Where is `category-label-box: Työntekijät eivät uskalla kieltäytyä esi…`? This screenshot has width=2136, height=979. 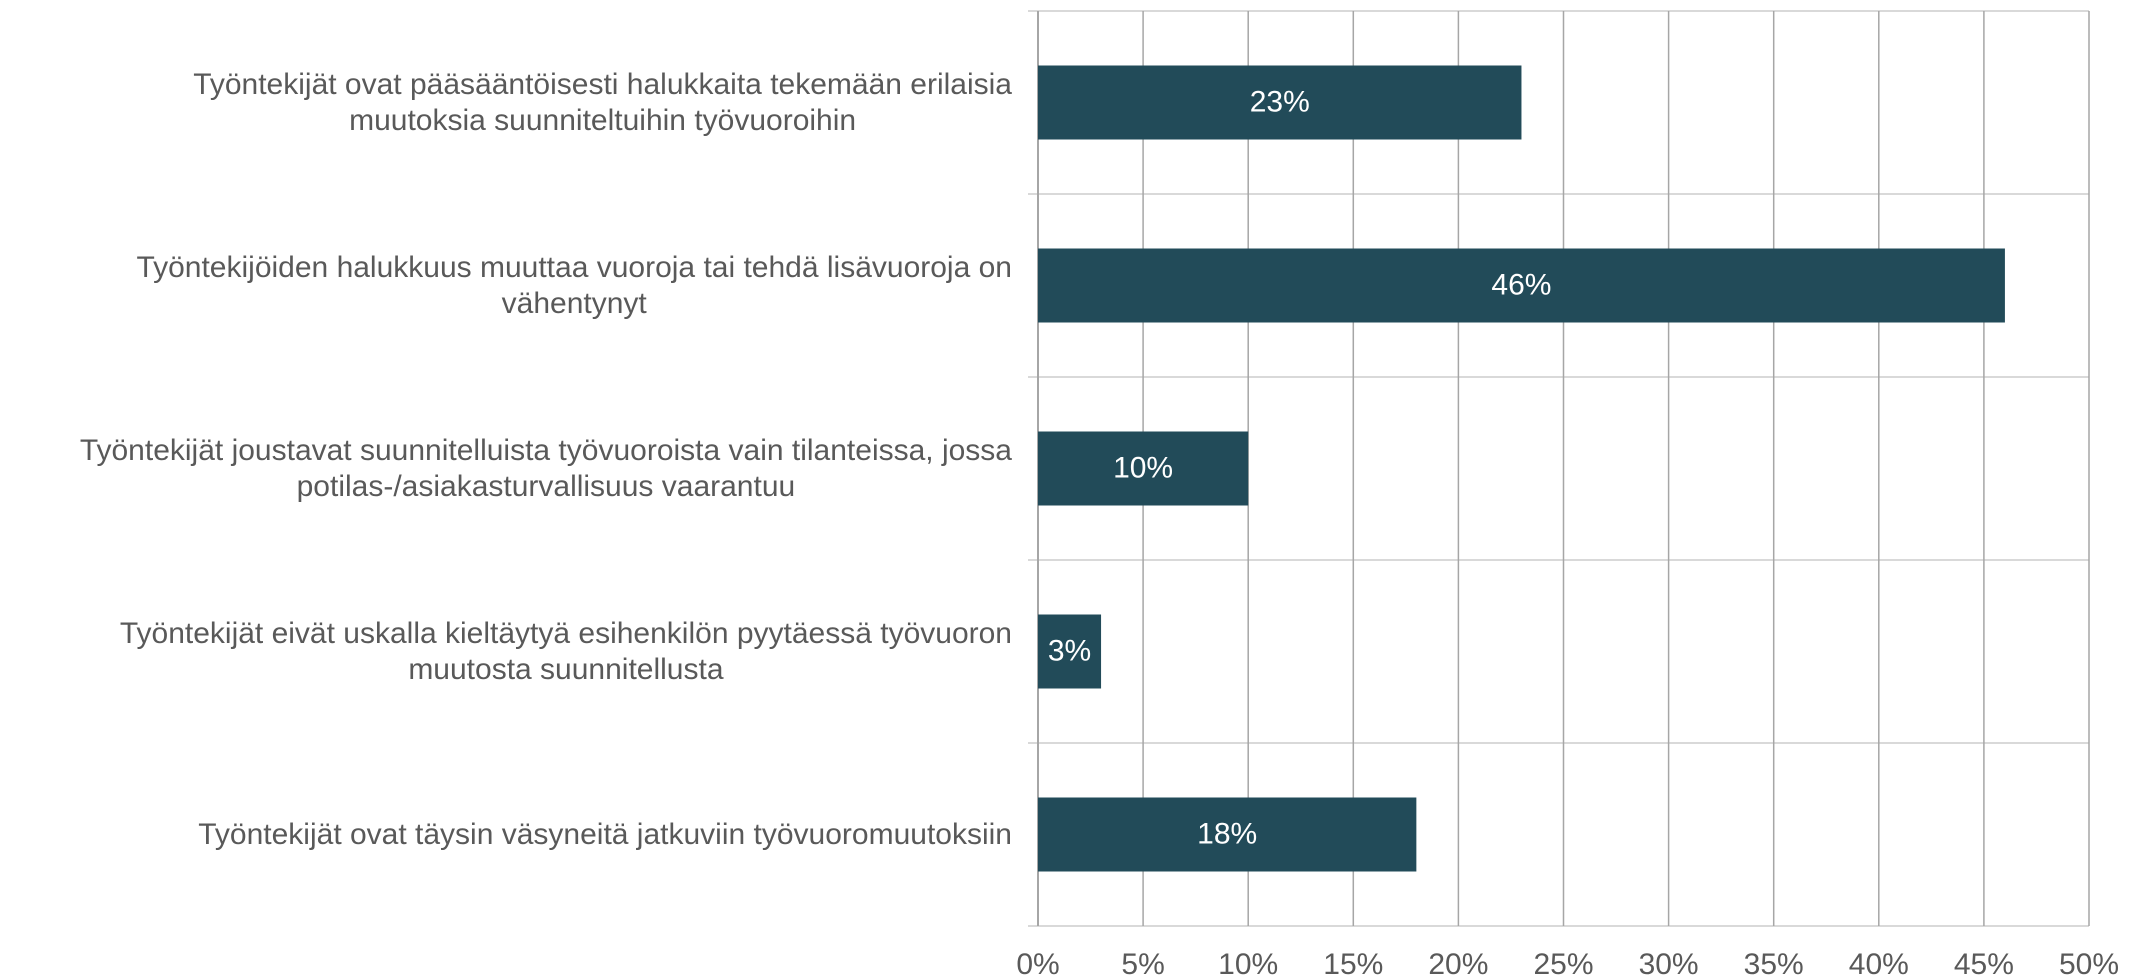
category-label-box: Työntekijät eivät uskalla kieltäytyä esi… is located at coordinates (566, 652).